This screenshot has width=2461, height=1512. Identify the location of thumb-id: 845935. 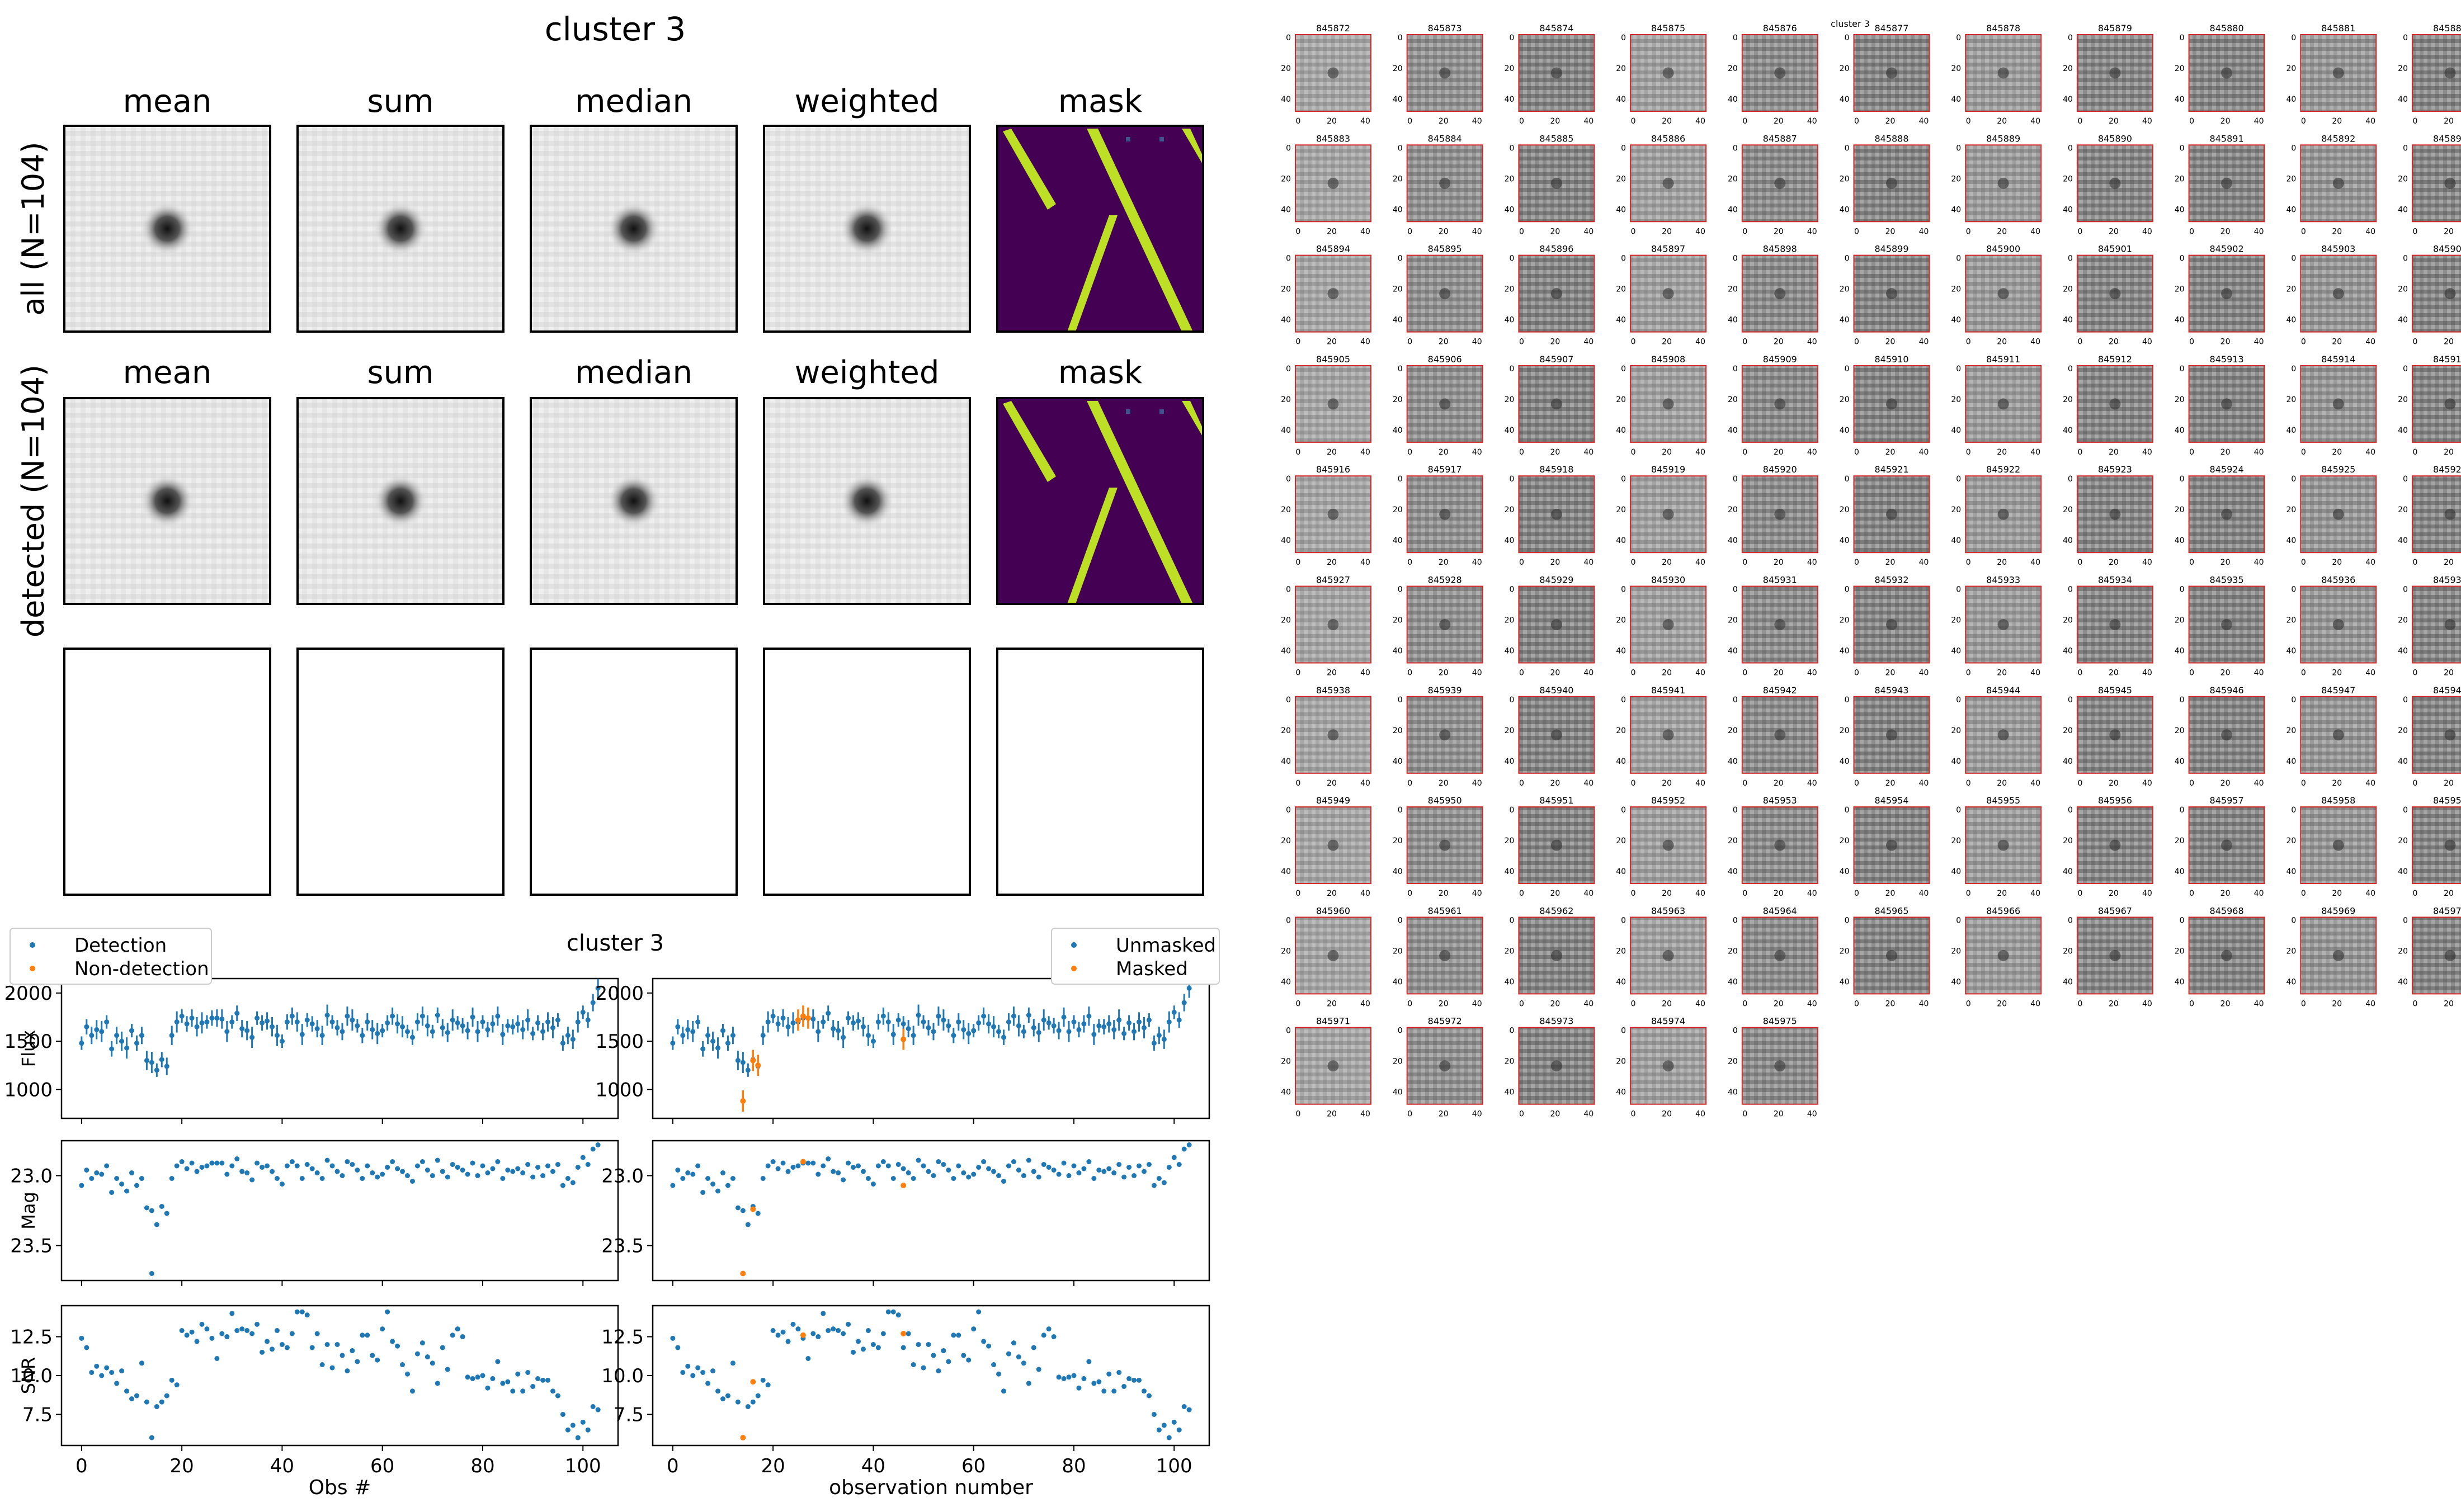
(2227, 580).